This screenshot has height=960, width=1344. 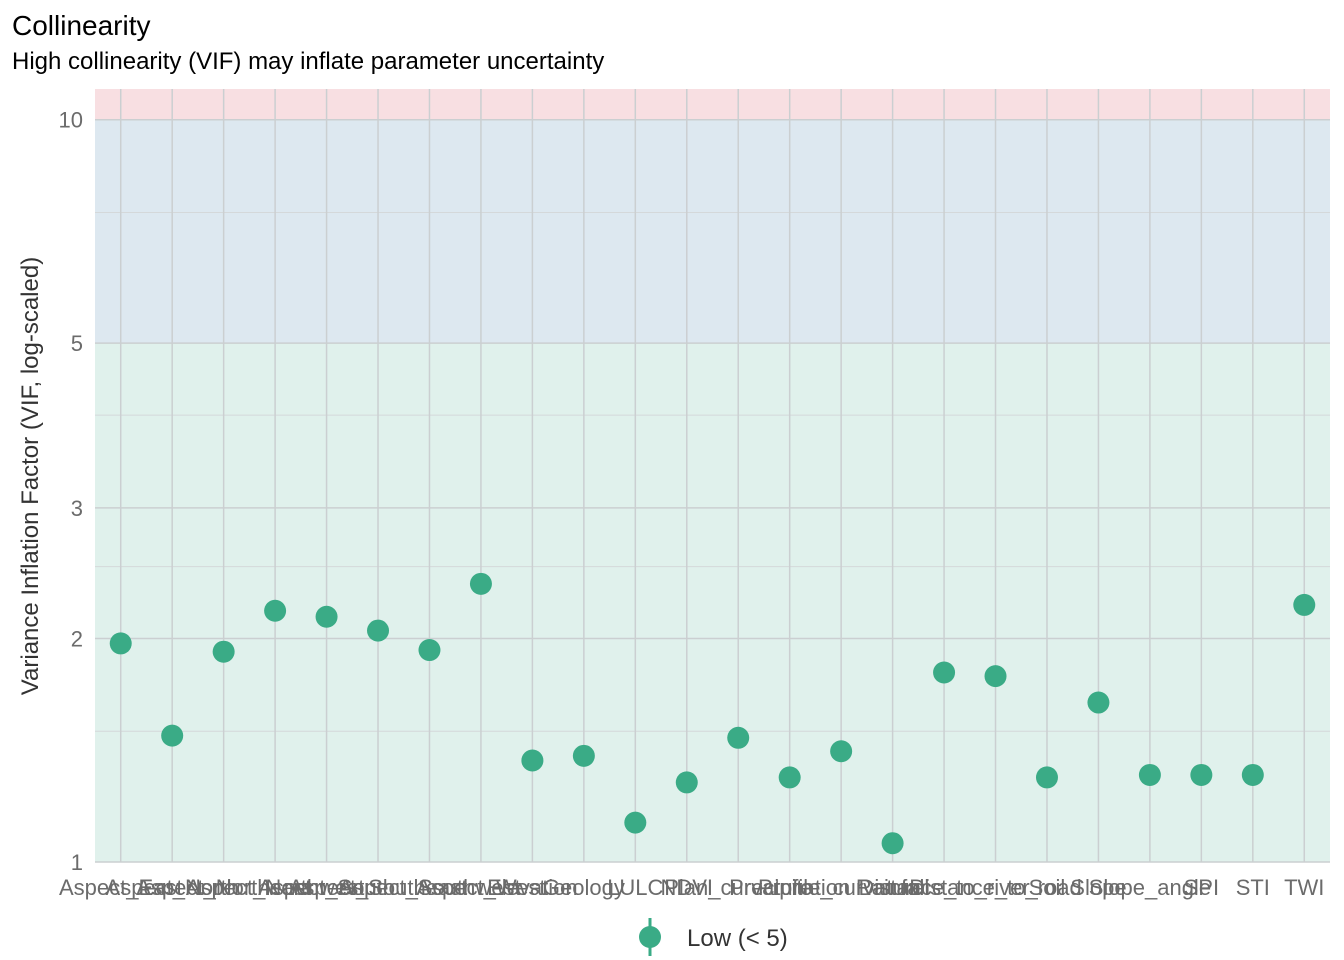 What do you see at coordinates (1047, 887) in the screenshot?
I see `x-tick-label: Soil` at bounding box center [1047, 887].